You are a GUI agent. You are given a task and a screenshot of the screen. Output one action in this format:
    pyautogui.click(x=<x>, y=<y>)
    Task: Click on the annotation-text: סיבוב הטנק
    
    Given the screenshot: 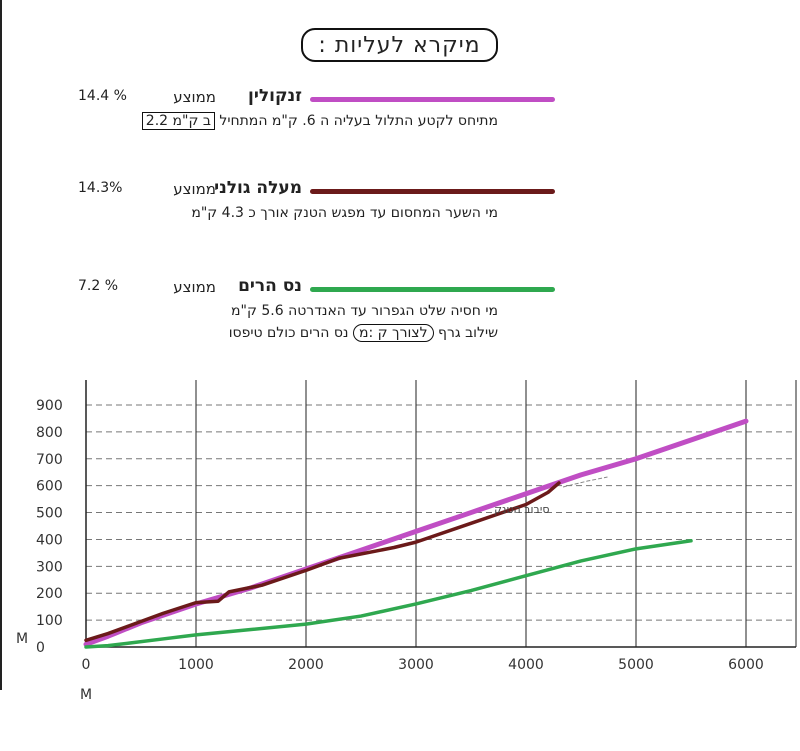 What is the action you would take?
    pyautogui.click(x=521, y=509)
    